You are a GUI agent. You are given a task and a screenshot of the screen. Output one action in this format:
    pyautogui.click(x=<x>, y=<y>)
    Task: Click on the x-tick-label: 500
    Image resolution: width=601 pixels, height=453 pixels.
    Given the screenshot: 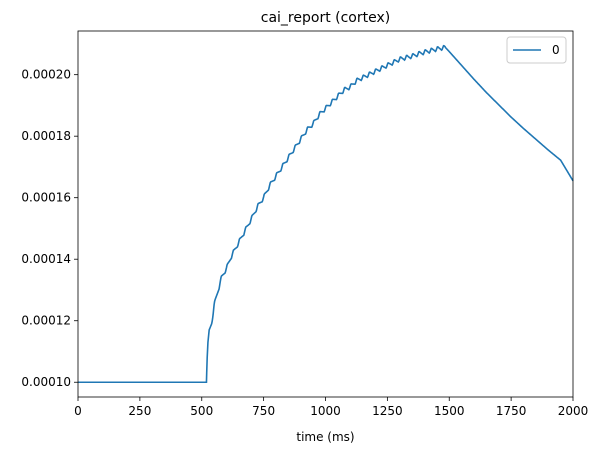 What is the action you would take?
    pyautogui.click(x=201, y=411)
    